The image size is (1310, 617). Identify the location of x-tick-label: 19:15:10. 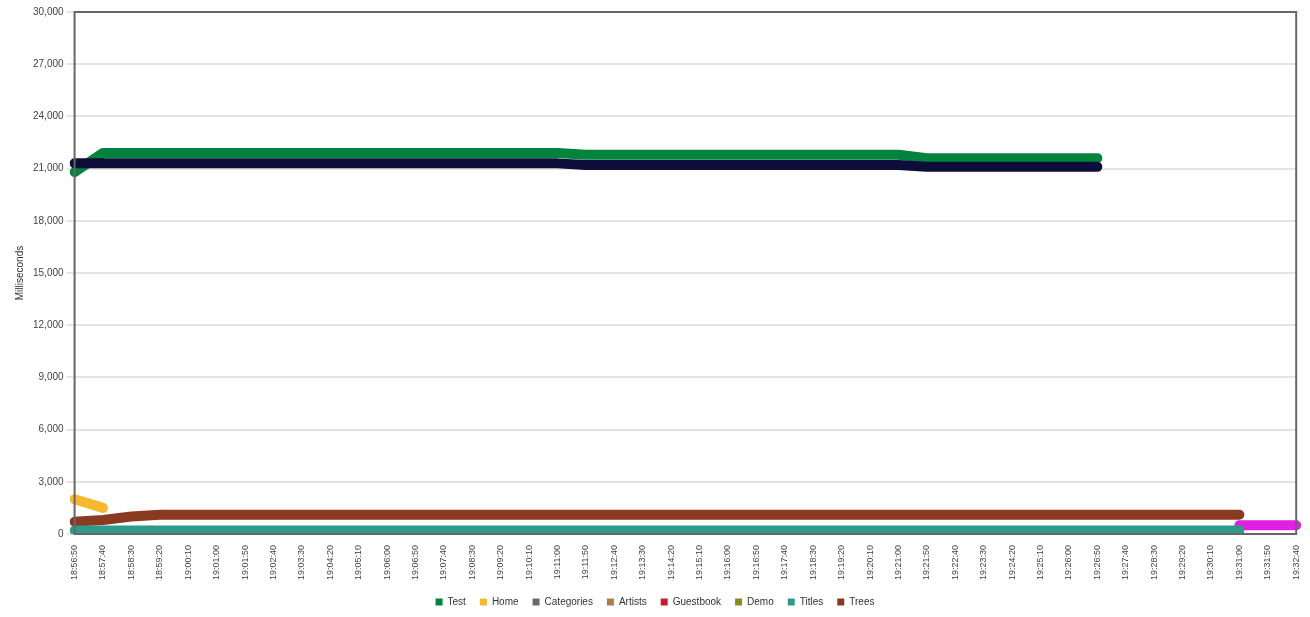
(699, 562).